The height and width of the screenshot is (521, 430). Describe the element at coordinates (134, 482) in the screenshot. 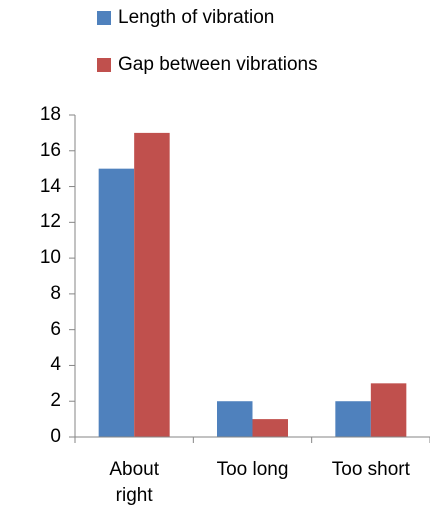

I see `x-tick-label: About right` at that location.